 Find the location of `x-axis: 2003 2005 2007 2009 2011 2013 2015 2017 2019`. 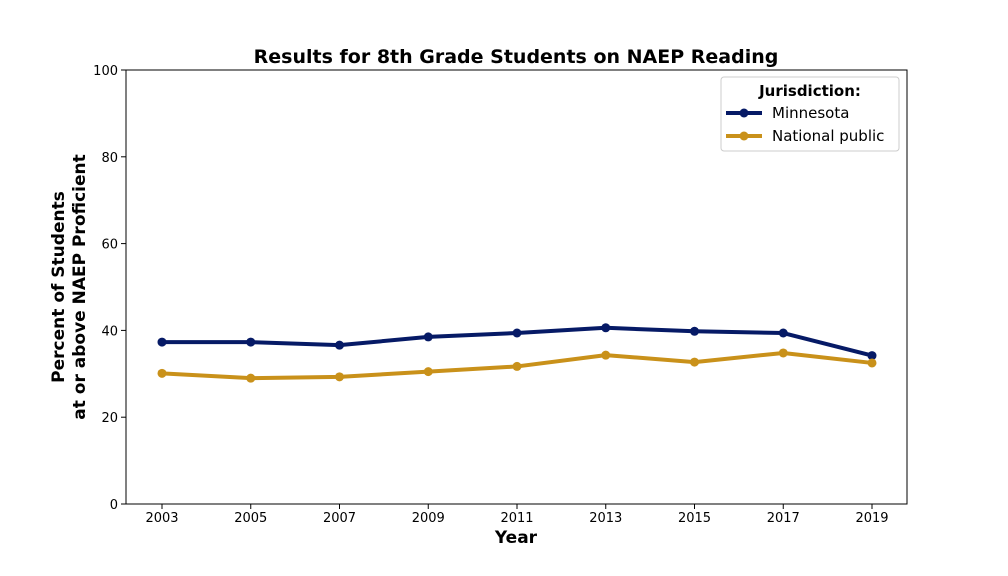

x-axis: 2003 2005 2007 2009 2011 2013 2015 2017 2019 is located at coordinates (517, 515).